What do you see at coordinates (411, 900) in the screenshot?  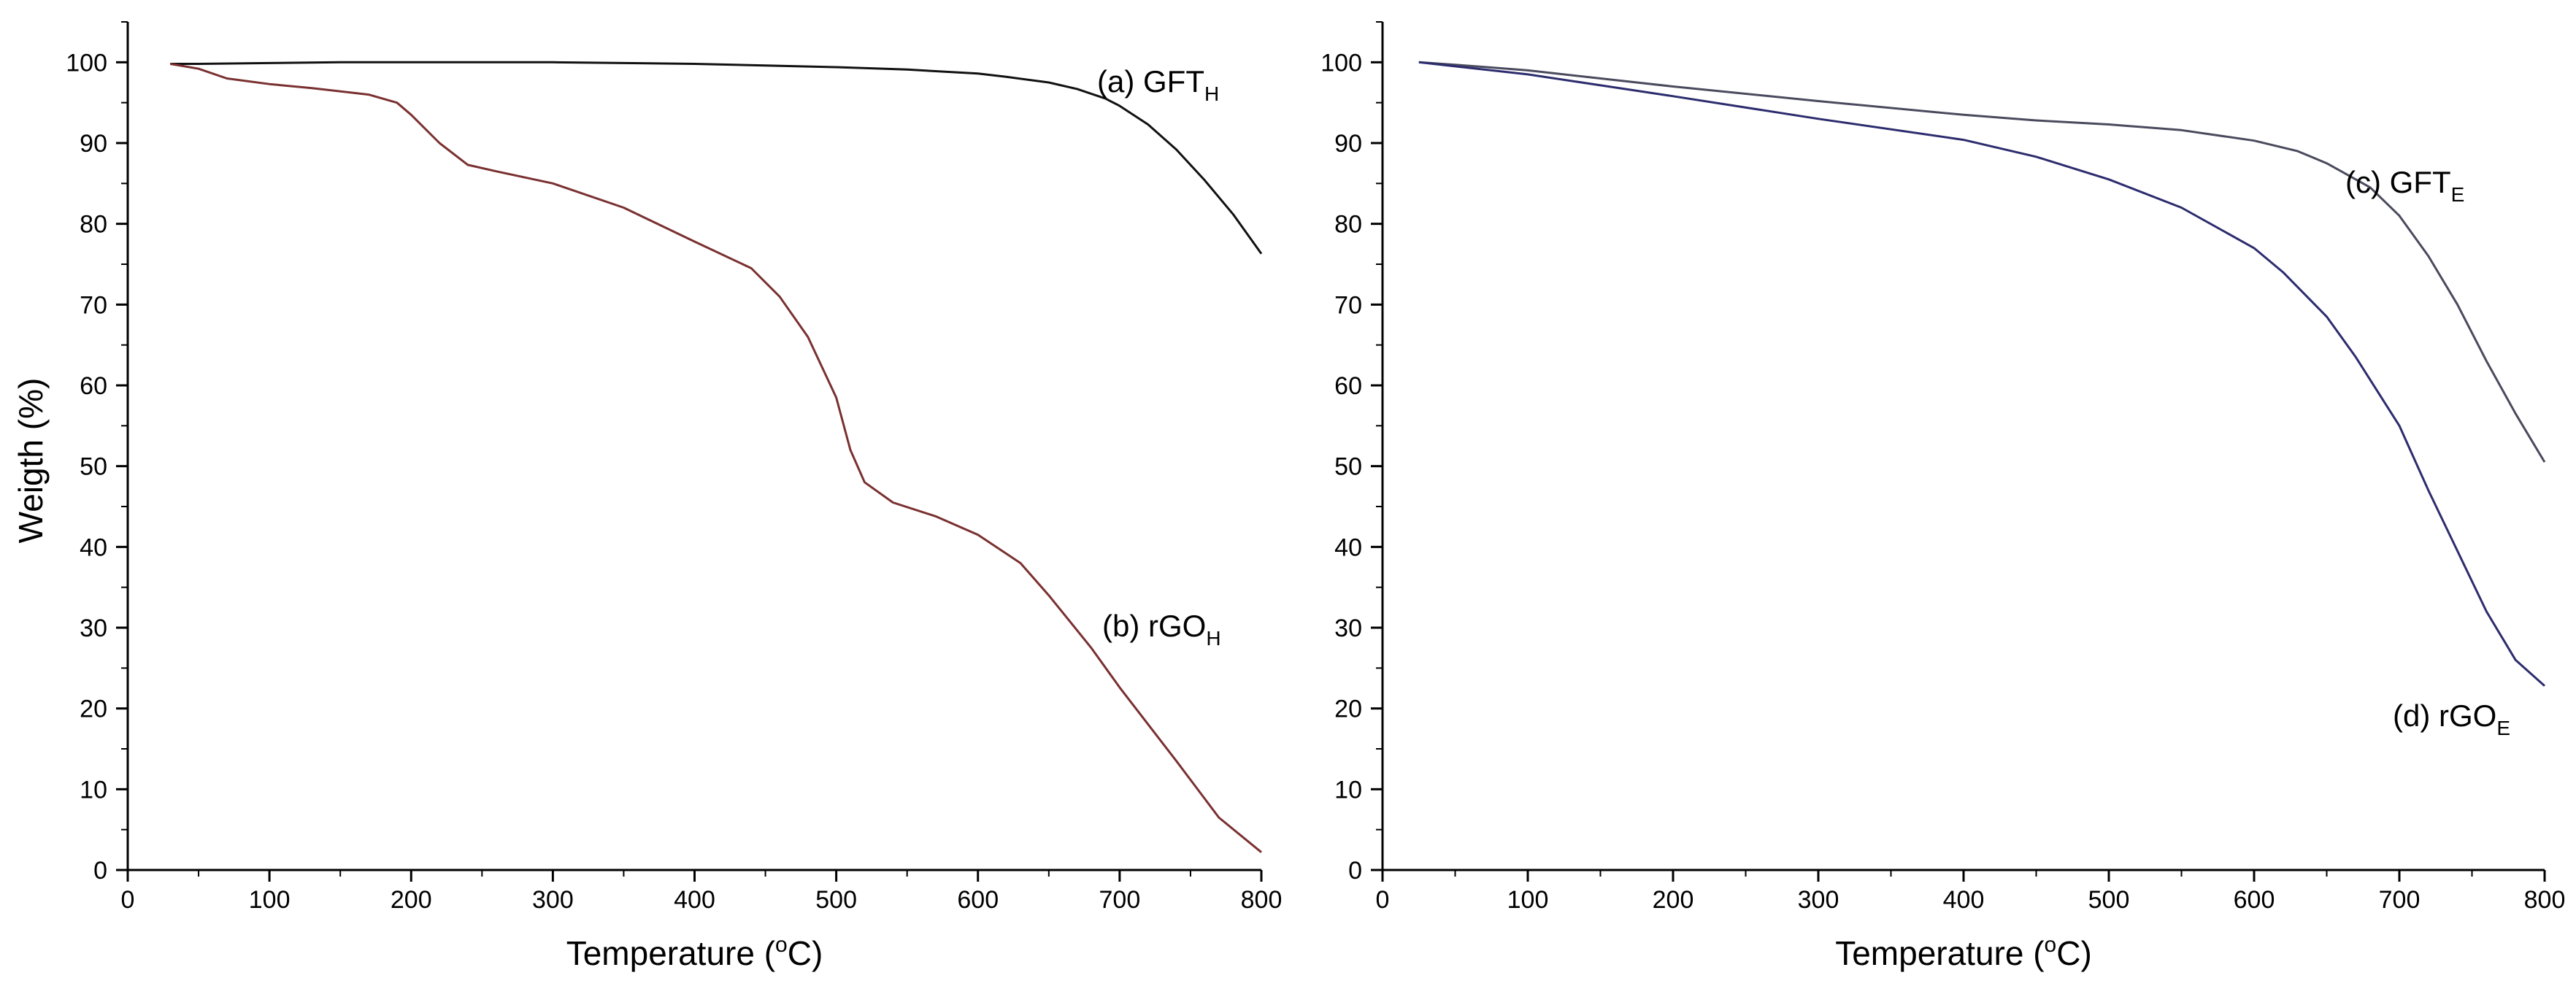 I see `left-x-tick-label: 200` at bounding box center [411, 900].